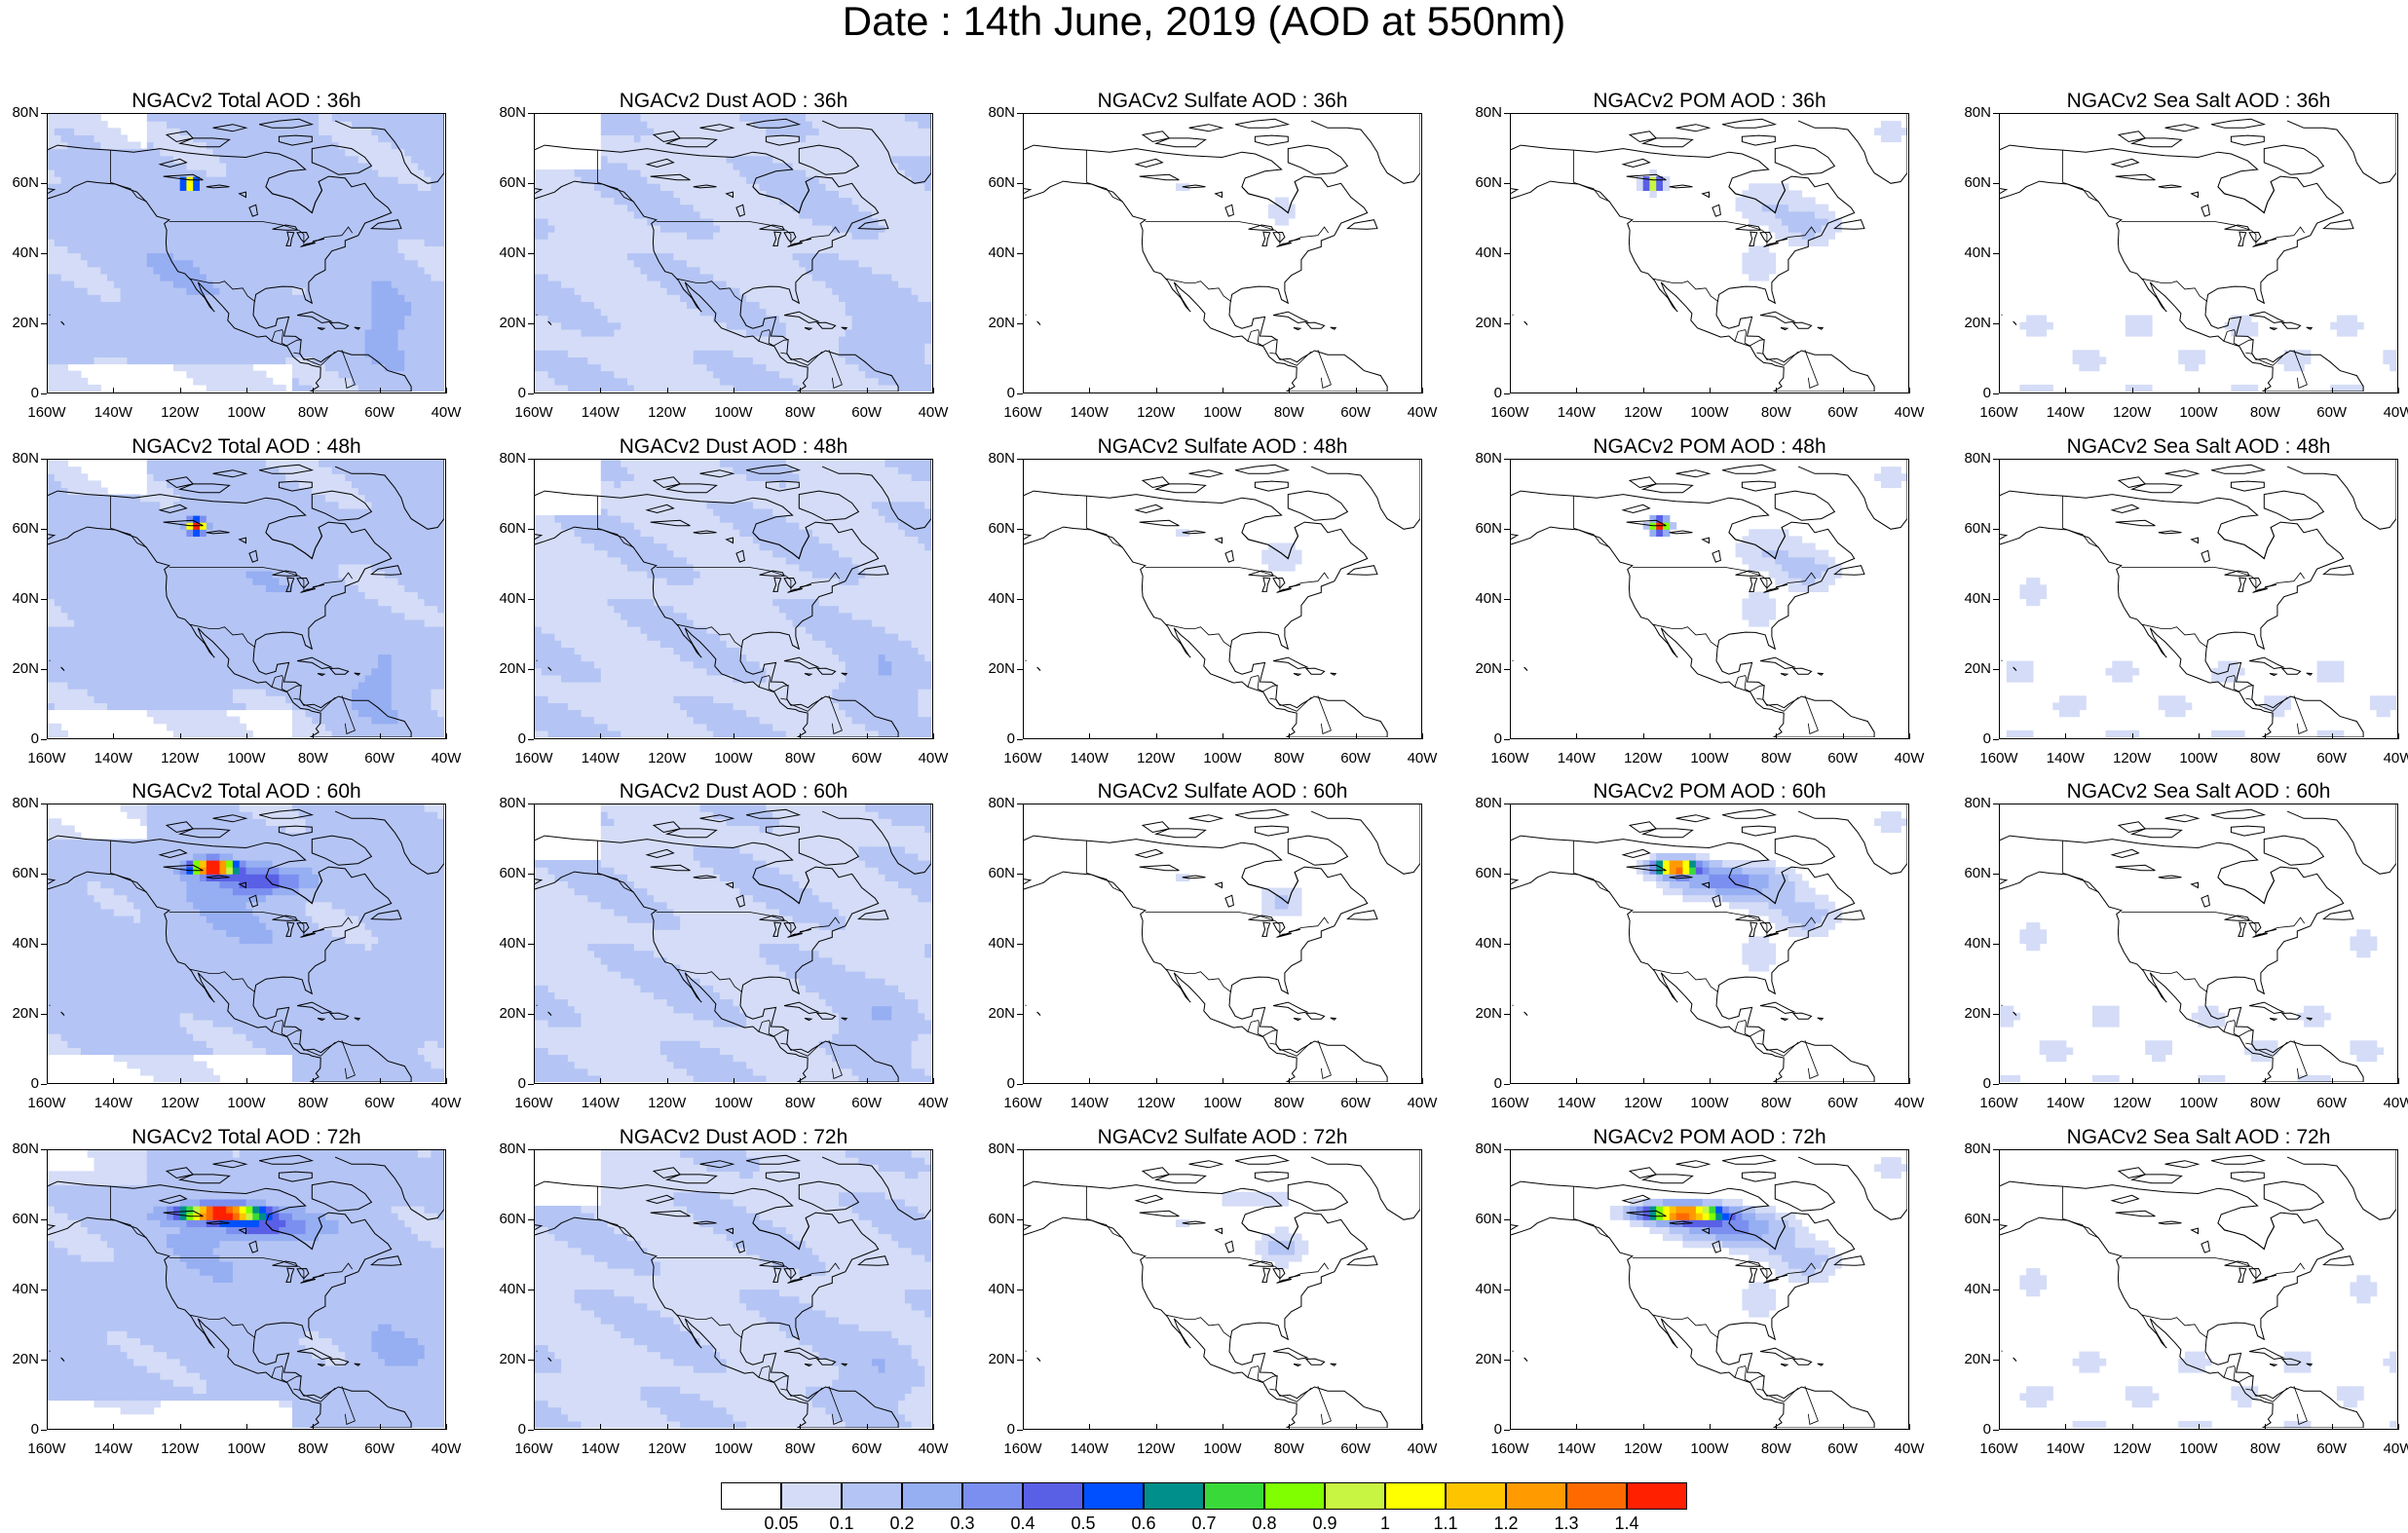 The width and height of the screenshot is (2408, 1533). I want to click on coastline-north-america, so click(2181, 1304).